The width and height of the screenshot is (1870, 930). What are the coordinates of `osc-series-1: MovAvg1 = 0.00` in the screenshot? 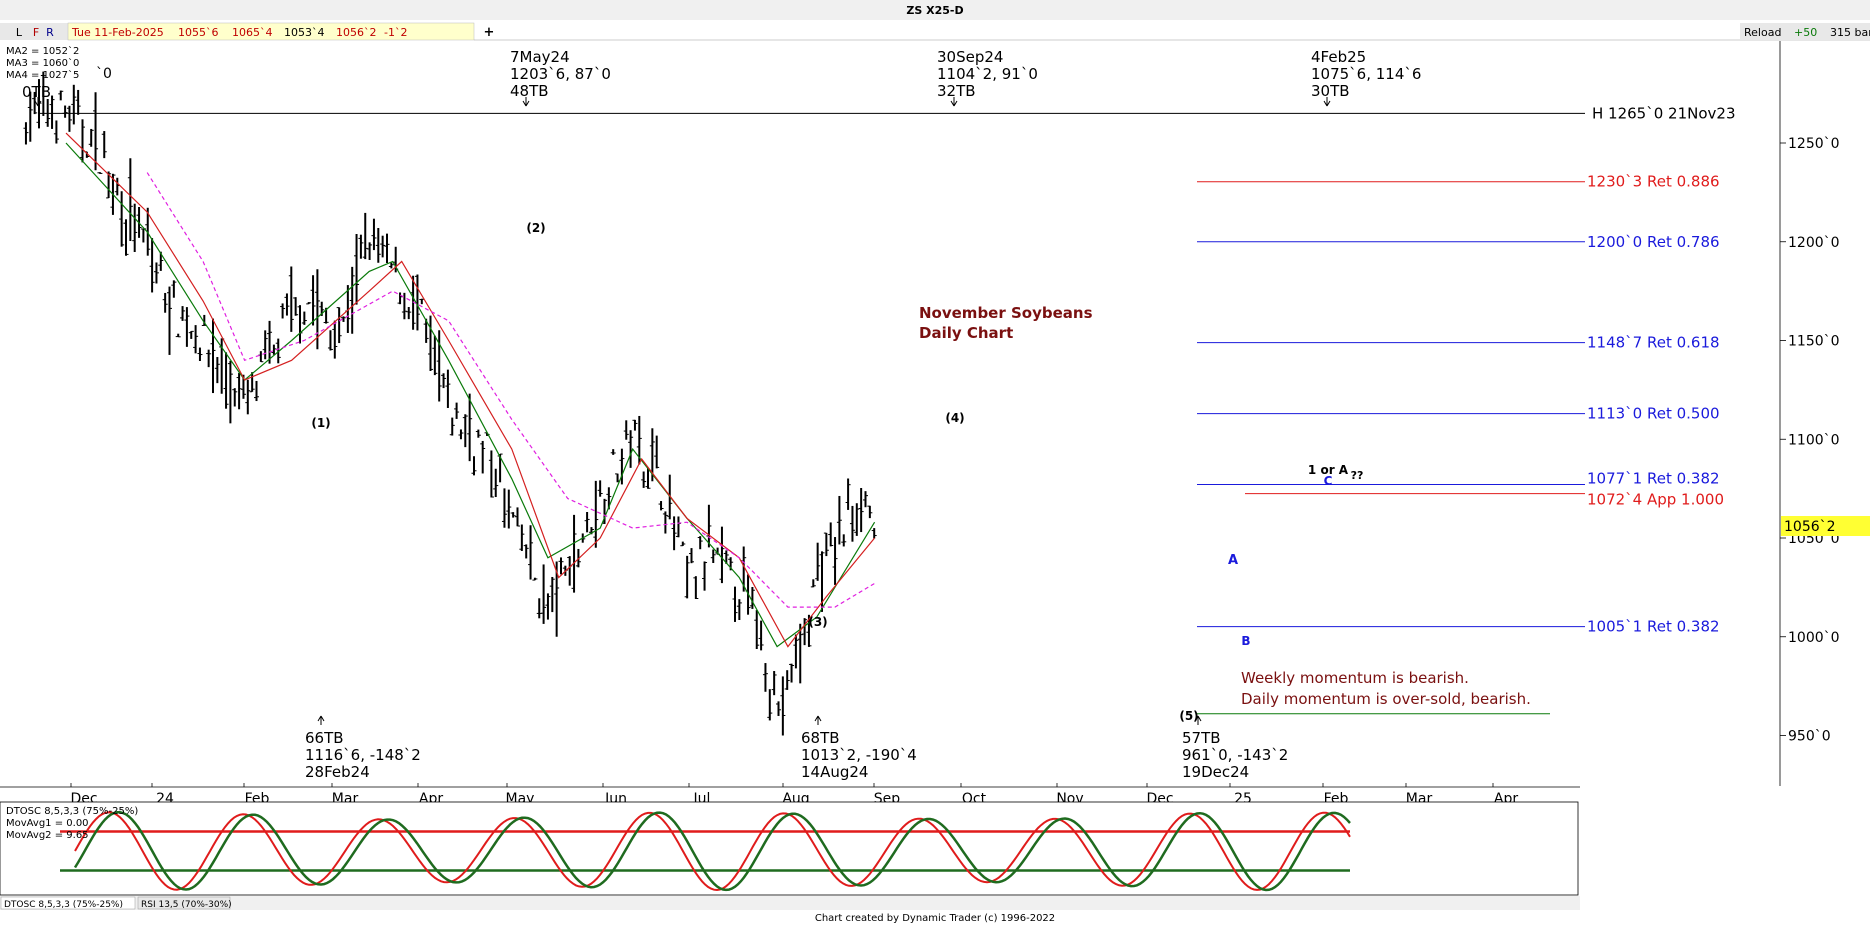 It's located at (47, 823).